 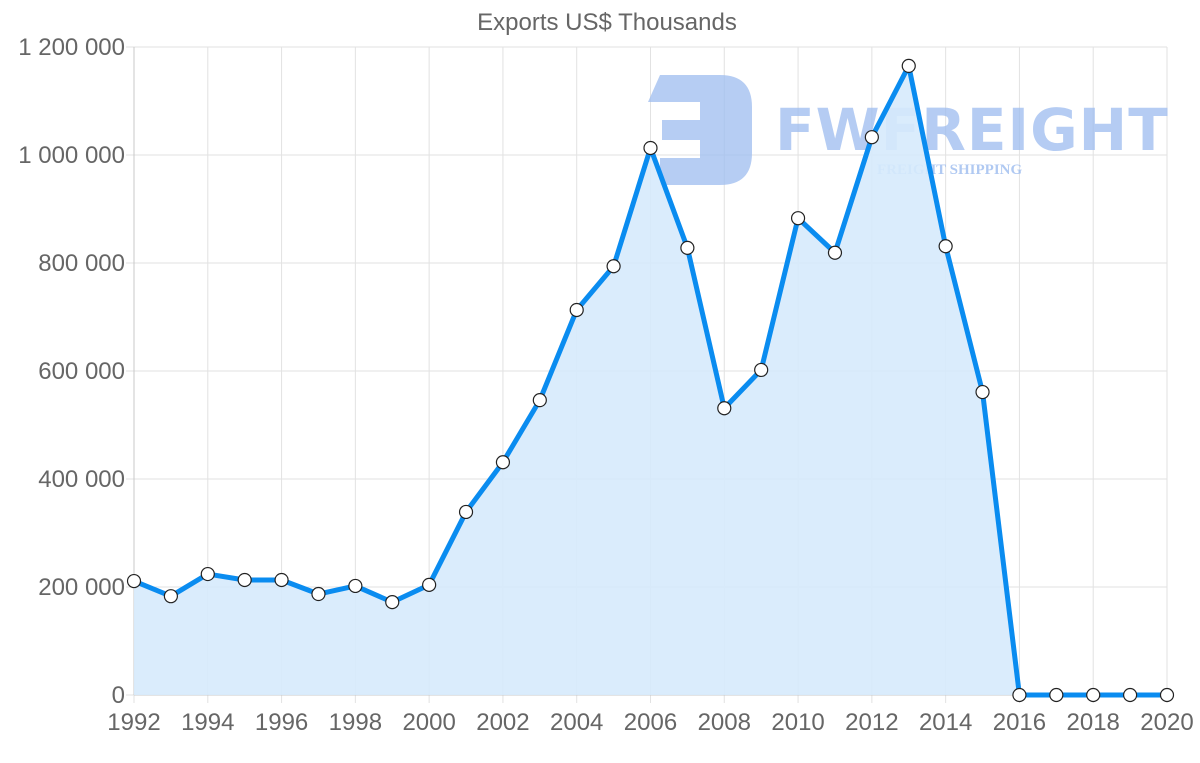 What do you see at coordinates (118, 695) in the screenshot?
I see `y-tick-label: 0` at bounding box center [118, 695].